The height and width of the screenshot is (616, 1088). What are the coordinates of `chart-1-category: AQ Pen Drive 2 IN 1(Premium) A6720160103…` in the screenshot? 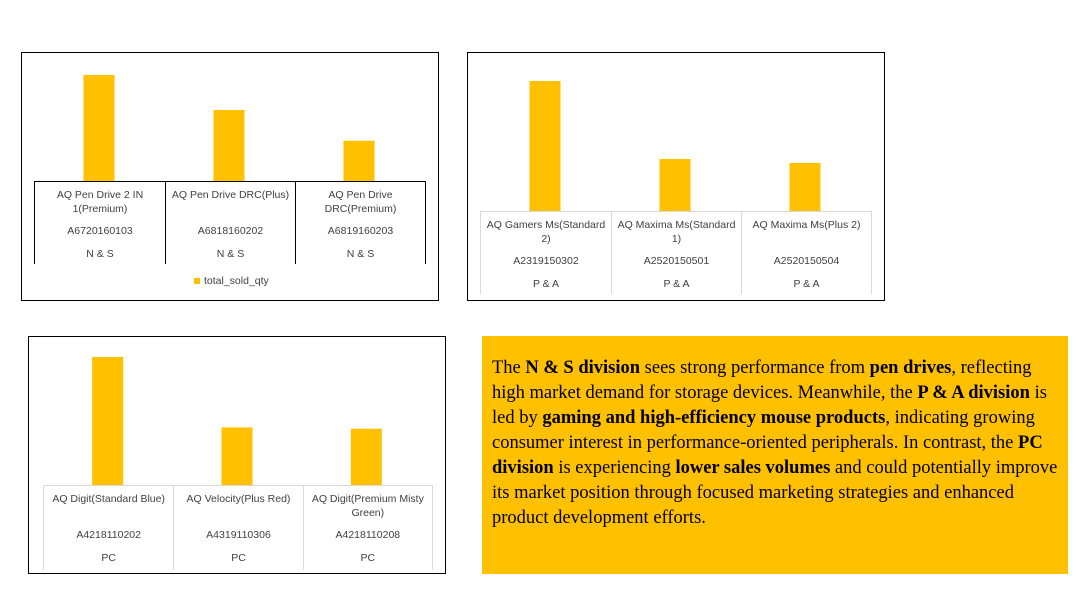 It's located at (100, 223).